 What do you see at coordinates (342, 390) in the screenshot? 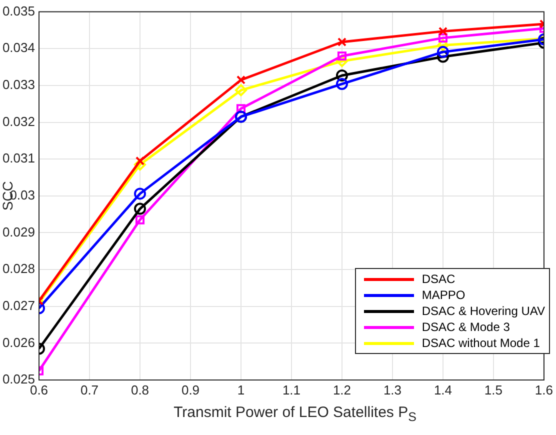
I see `x-tick-label: 1.2` at bounding box center [342, 390].